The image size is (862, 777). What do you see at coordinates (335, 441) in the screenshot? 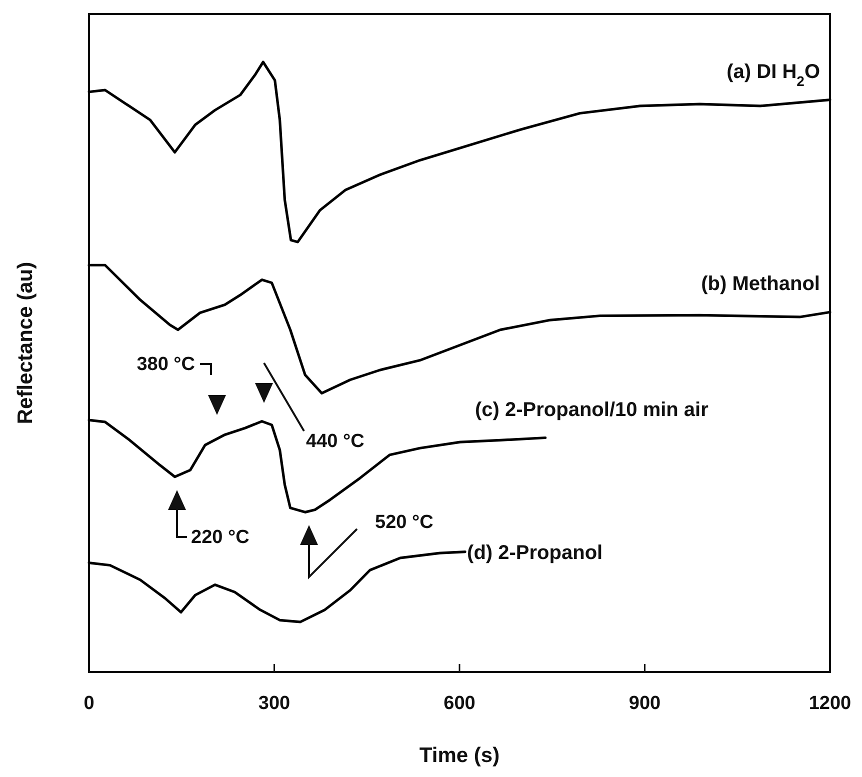
I see `annotation: 440 °C` at bounding box center [335, 441].